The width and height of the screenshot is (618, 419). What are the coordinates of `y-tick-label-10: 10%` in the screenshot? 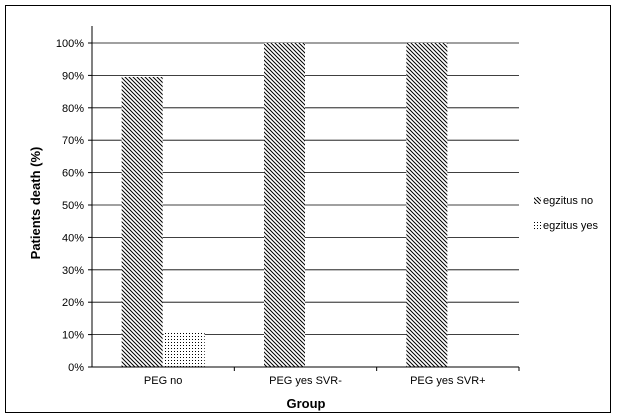 It's located at (73, 336).